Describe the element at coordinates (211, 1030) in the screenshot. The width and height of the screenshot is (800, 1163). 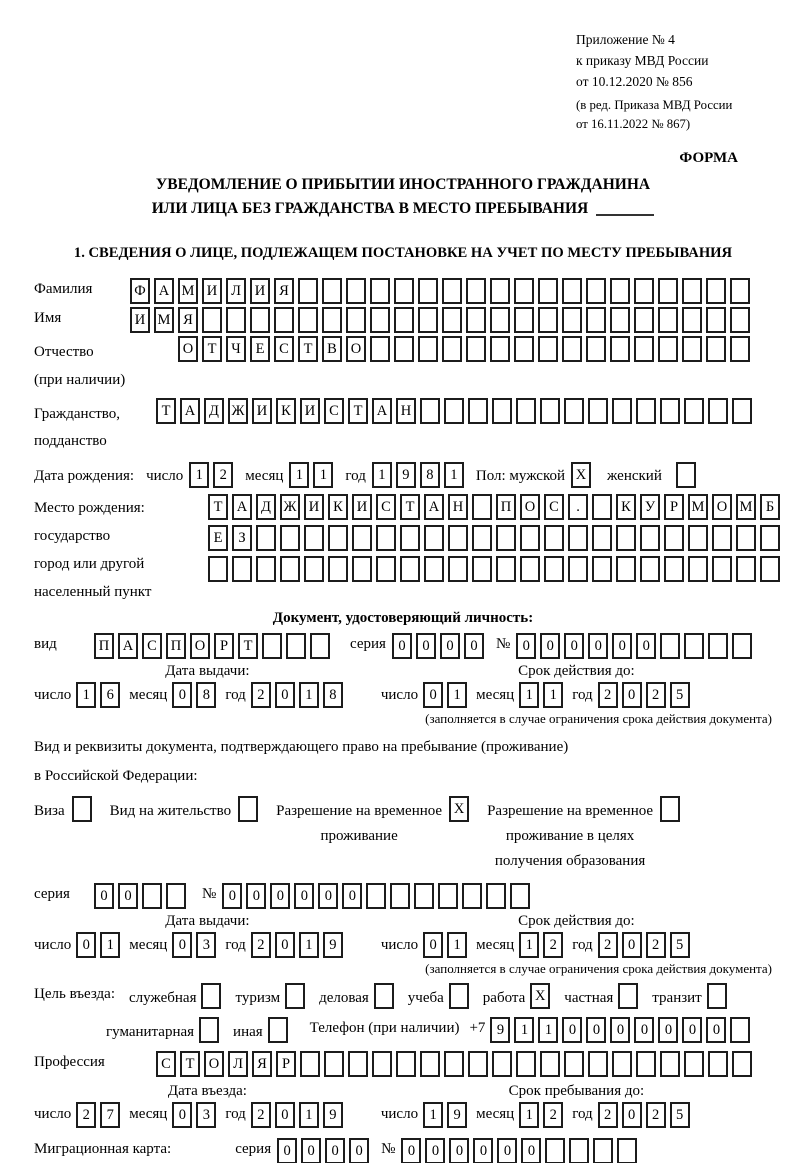
I see `purpose-humanitarian-checkbox` at that location.